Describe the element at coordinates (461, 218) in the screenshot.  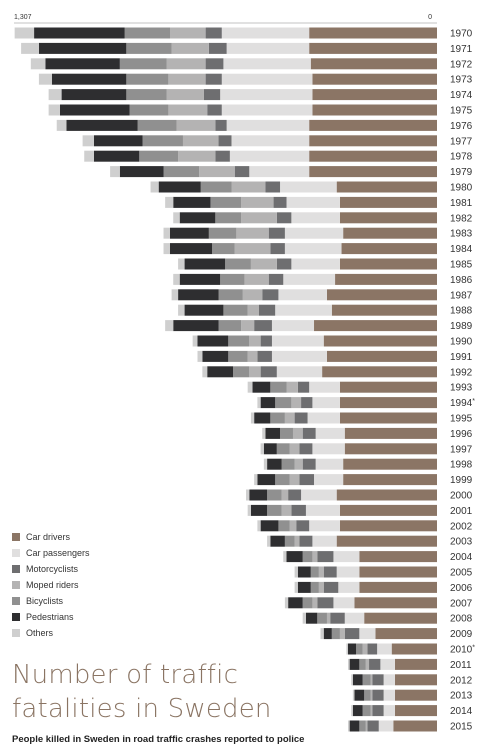
I see `year-label-text: 1982` at that location.